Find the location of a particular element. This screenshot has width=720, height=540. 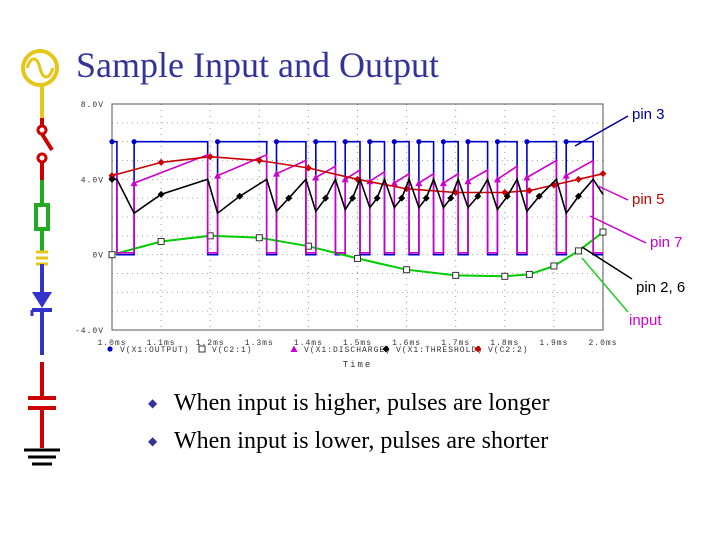

x-tick-label: 1.4ms is located at coordinates (308, 343).